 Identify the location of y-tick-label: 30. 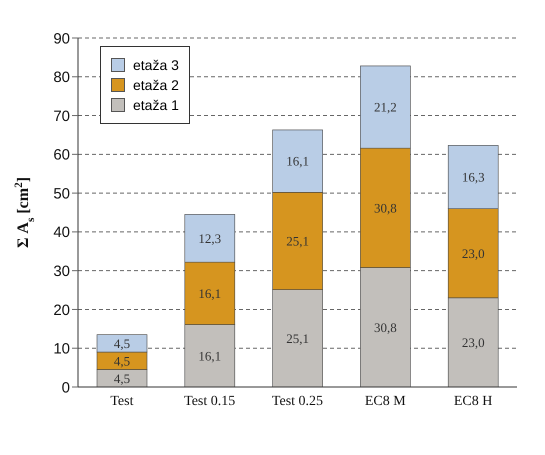
(61, 271).